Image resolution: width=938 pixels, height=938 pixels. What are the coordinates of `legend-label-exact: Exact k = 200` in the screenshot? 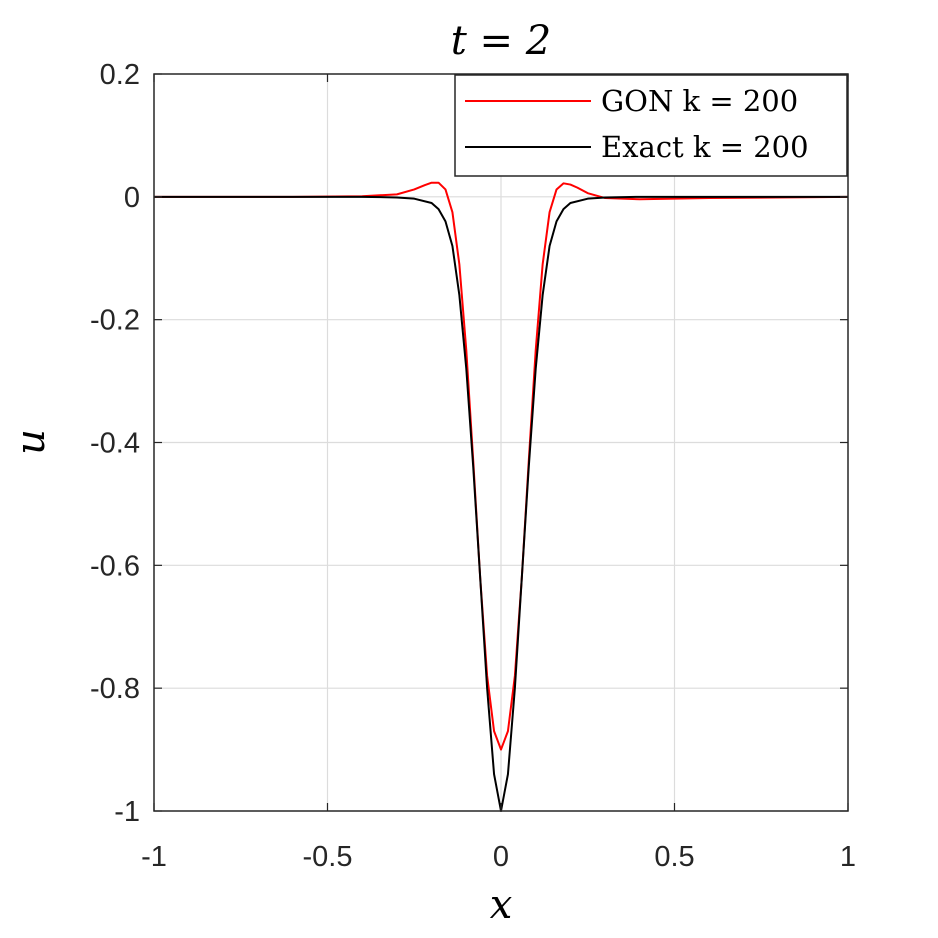 It's located at (705, 147).